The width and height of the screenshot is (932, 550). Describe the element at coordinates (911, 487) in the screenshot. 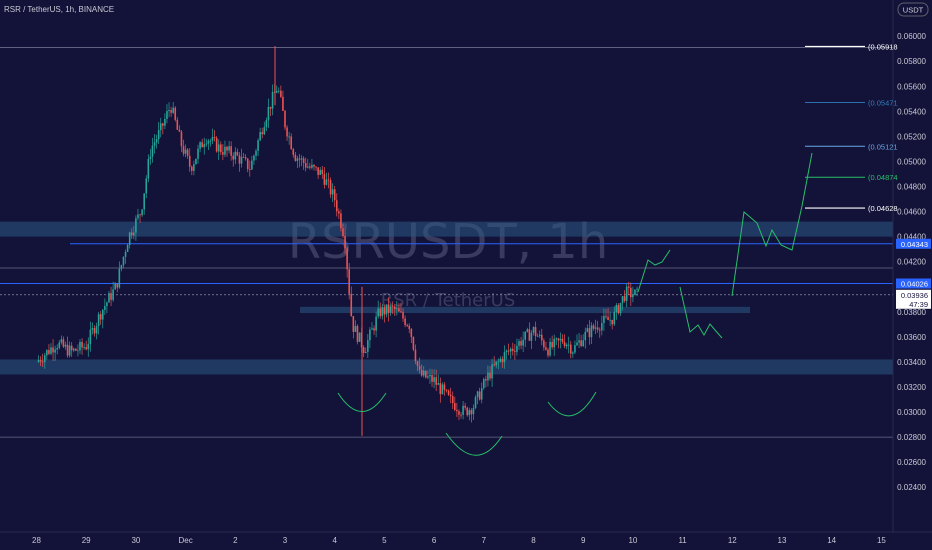

I see `y-tick-label: 0.02400` at that location.